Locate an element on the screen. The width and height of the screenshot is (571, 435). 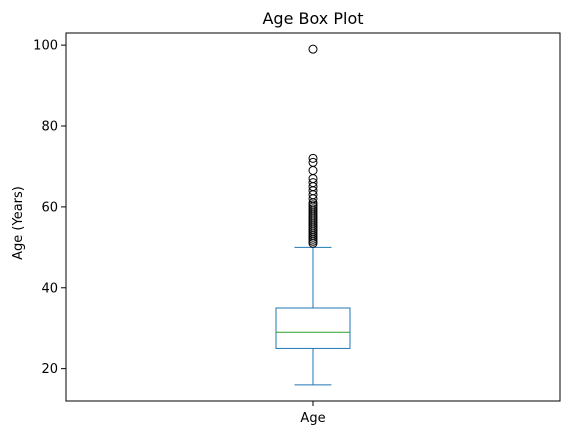
y-tick-label: 40 is located at coordinates (49, 288).